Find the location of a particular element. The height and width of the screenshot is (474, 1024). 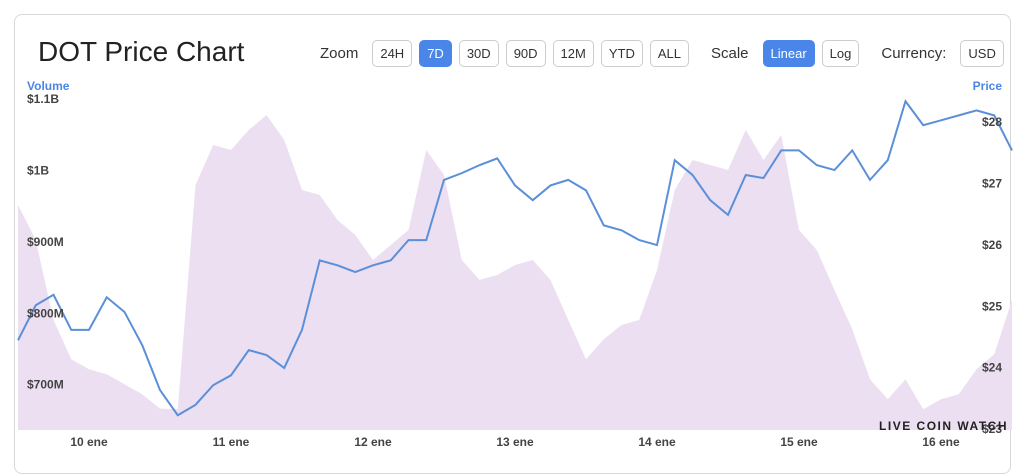

y2-tick-label: $24 is located at coordinates (992, 368).